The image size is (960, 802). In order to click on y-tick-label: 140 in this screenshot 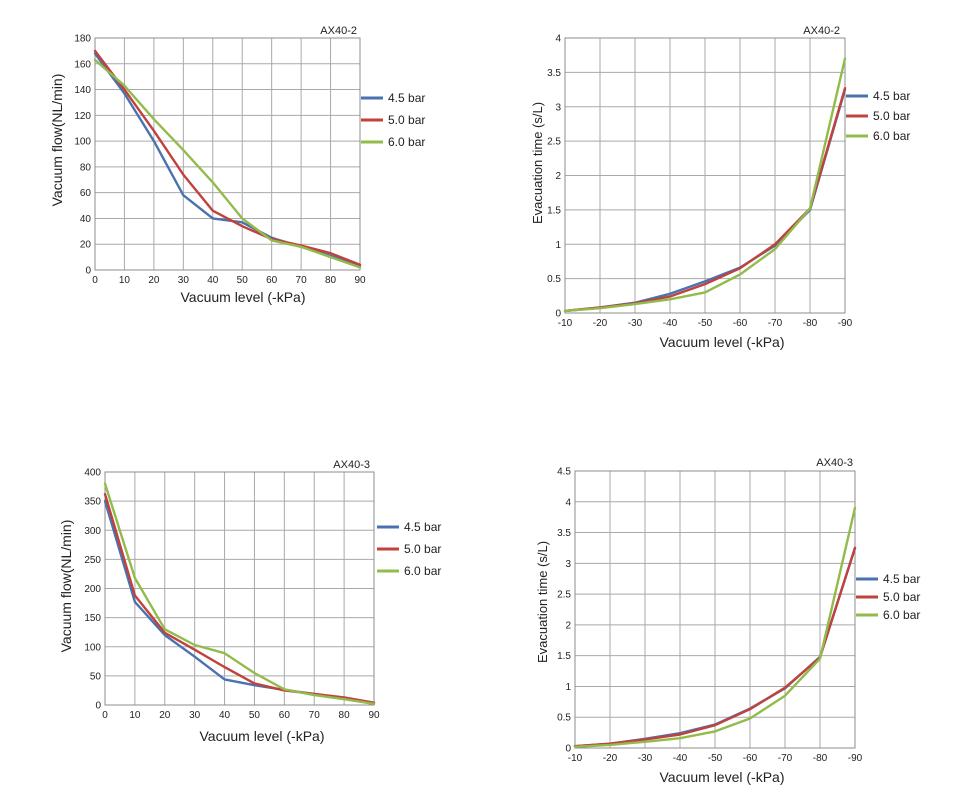, I will do `click(82, 90)`.